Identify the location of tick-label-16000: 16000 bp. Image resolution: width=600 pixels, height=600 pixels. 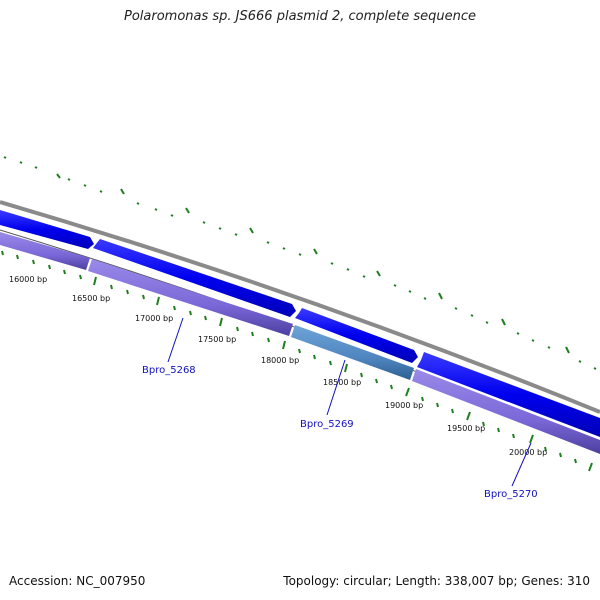
(28, 279).